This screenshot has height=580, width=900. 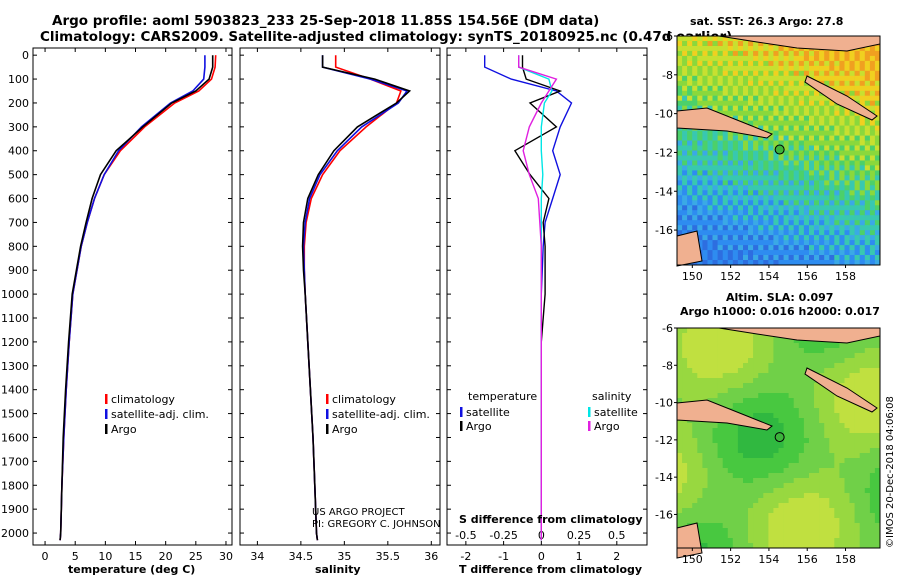 What do you see at coordinates (45, 556) in the screenshot?
I see `x-tick-label: 0` at bounding box center [45, 556].